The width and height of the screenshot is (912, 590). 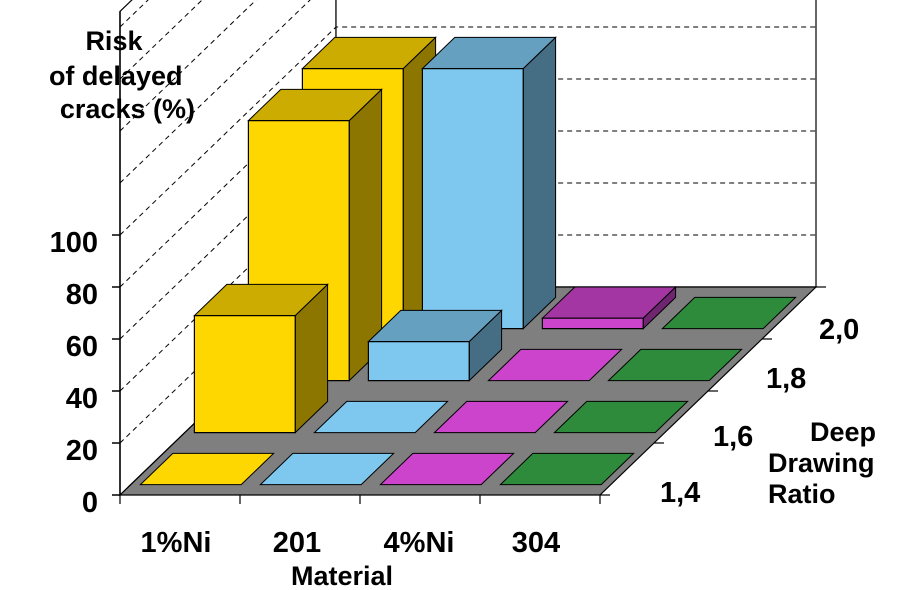 I want to click on depth-axis-title-line: Deep, so click(x=843, y=432).